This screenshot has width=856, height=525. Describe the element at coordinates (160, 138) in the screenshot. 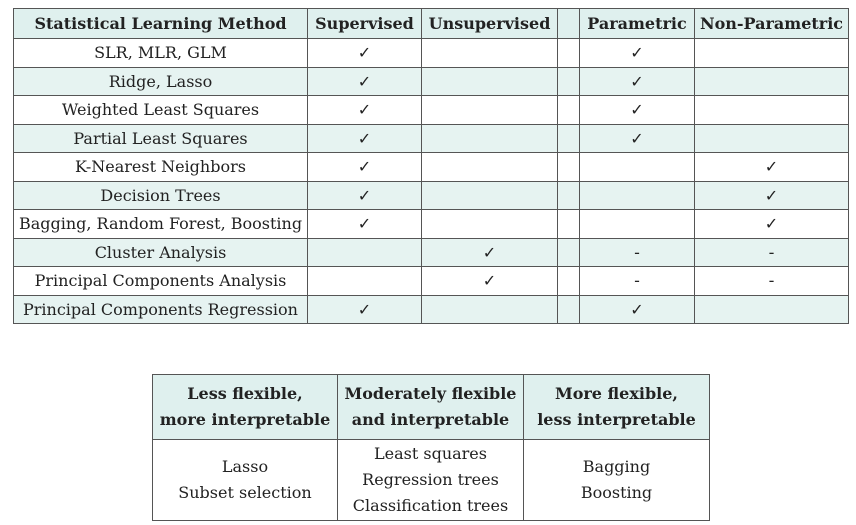

I see `method-name-cell: Partial Least Squares` at that location.